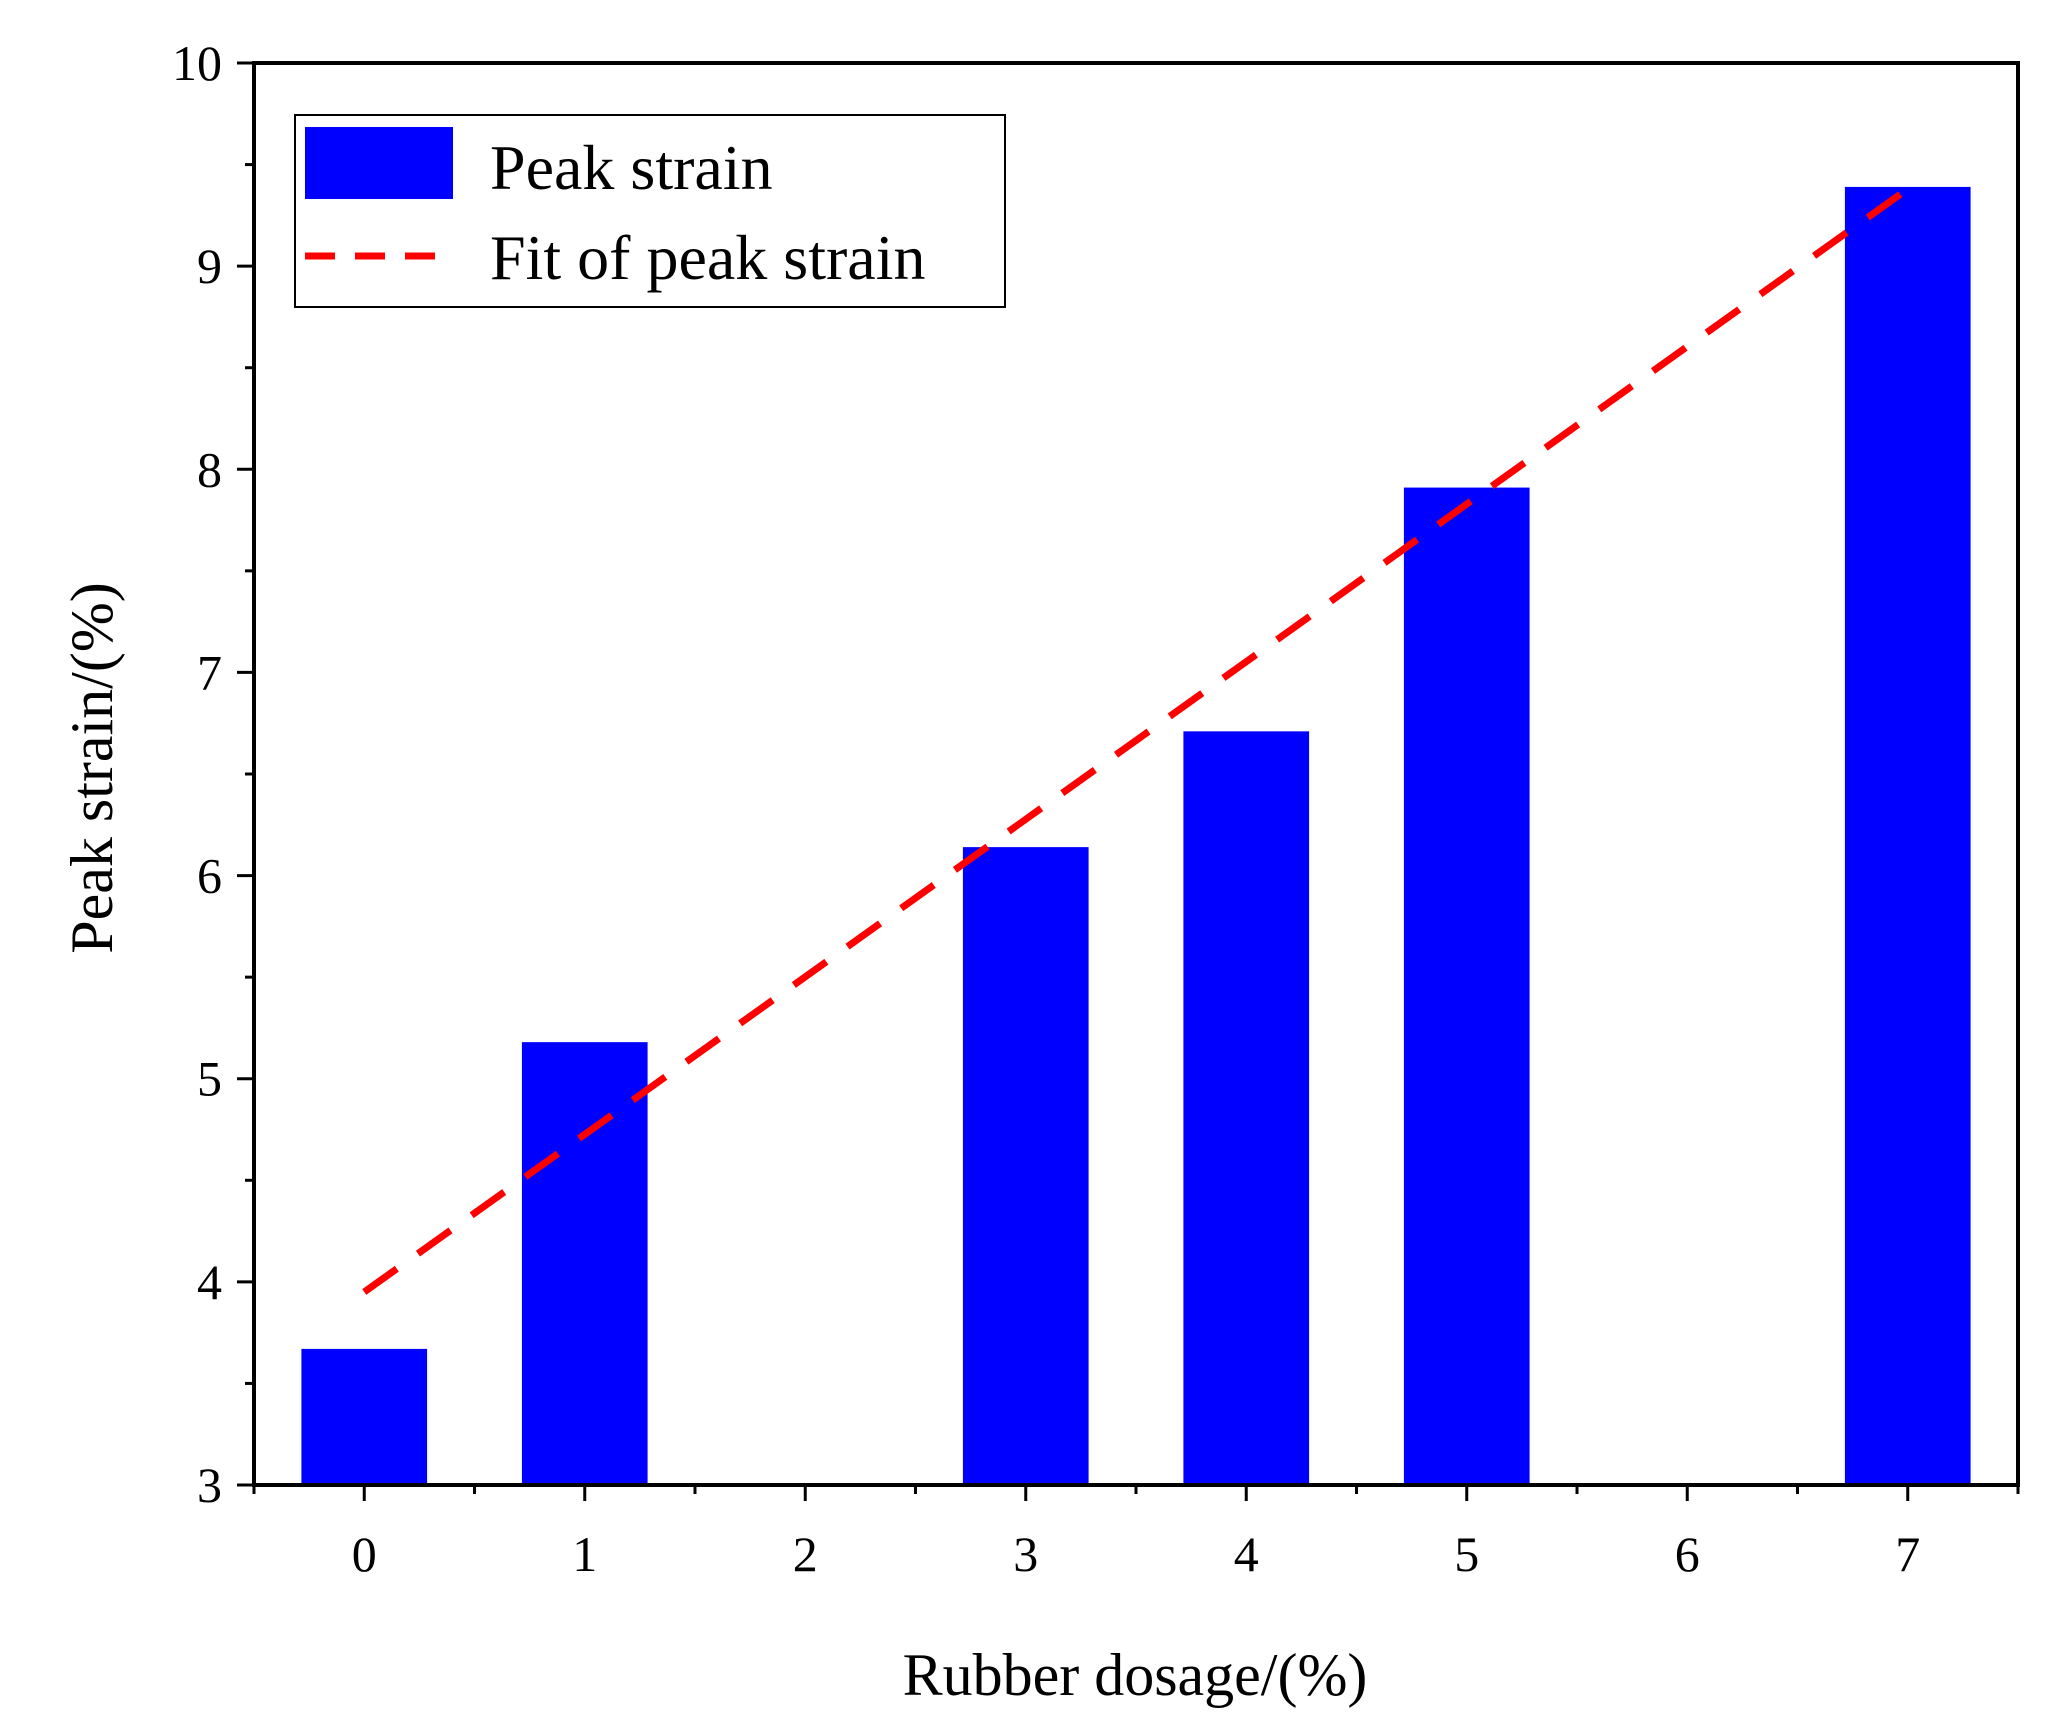  Describe the element at coordinates (1687, 1554) in the screenshot. I see `x-tick-label-6: 6` at that location.